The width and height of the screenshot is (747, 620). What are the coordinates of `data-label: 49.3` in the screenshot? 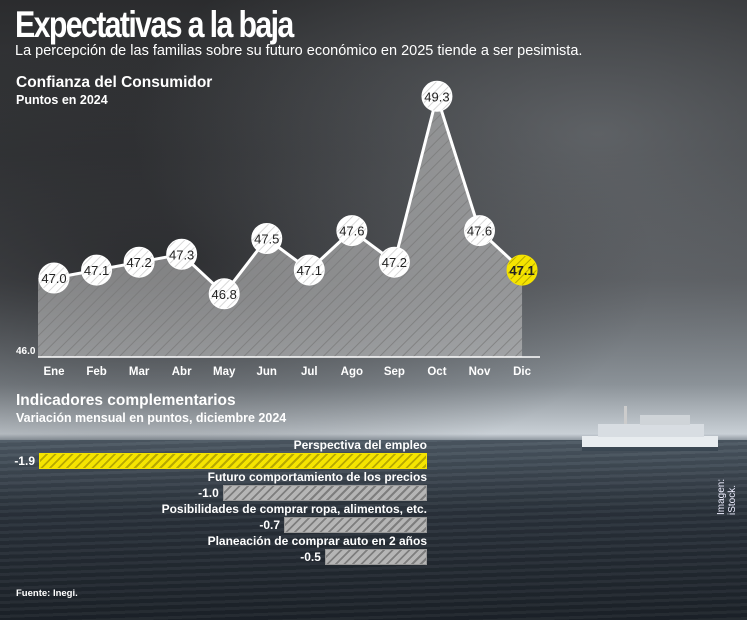 It's located at (436, 96).